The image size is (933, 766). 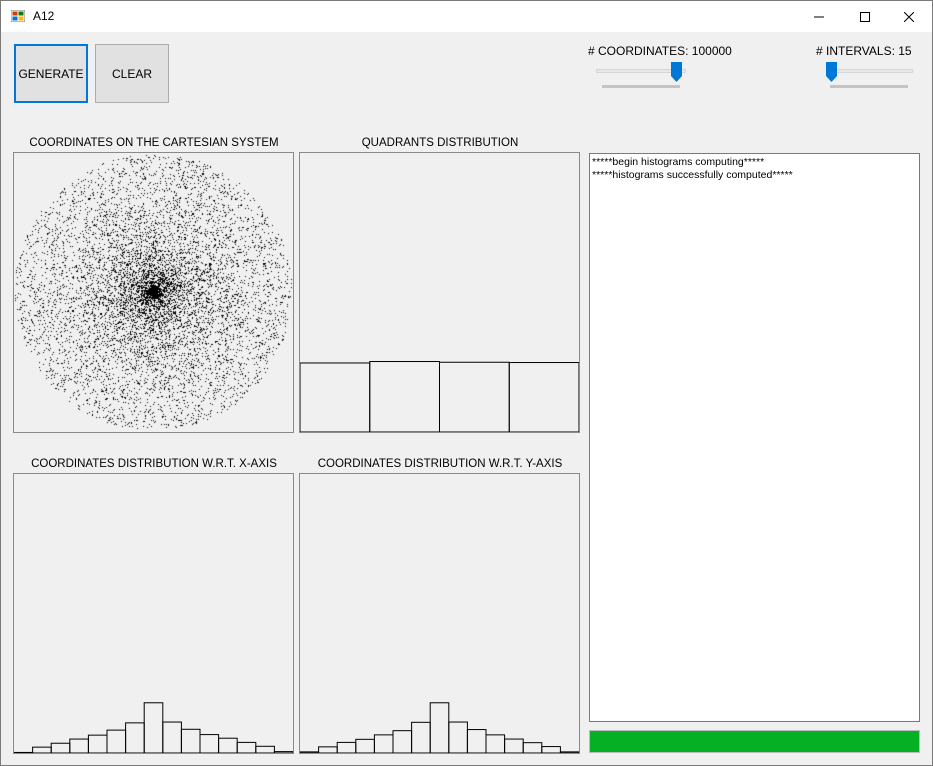 What do you see at coordinates (154, 143) in the screenshot?
I see `cartesian-title: COORDINATES ON THE CARTESIAN SYSTEM` at bounding box center [154, 143].